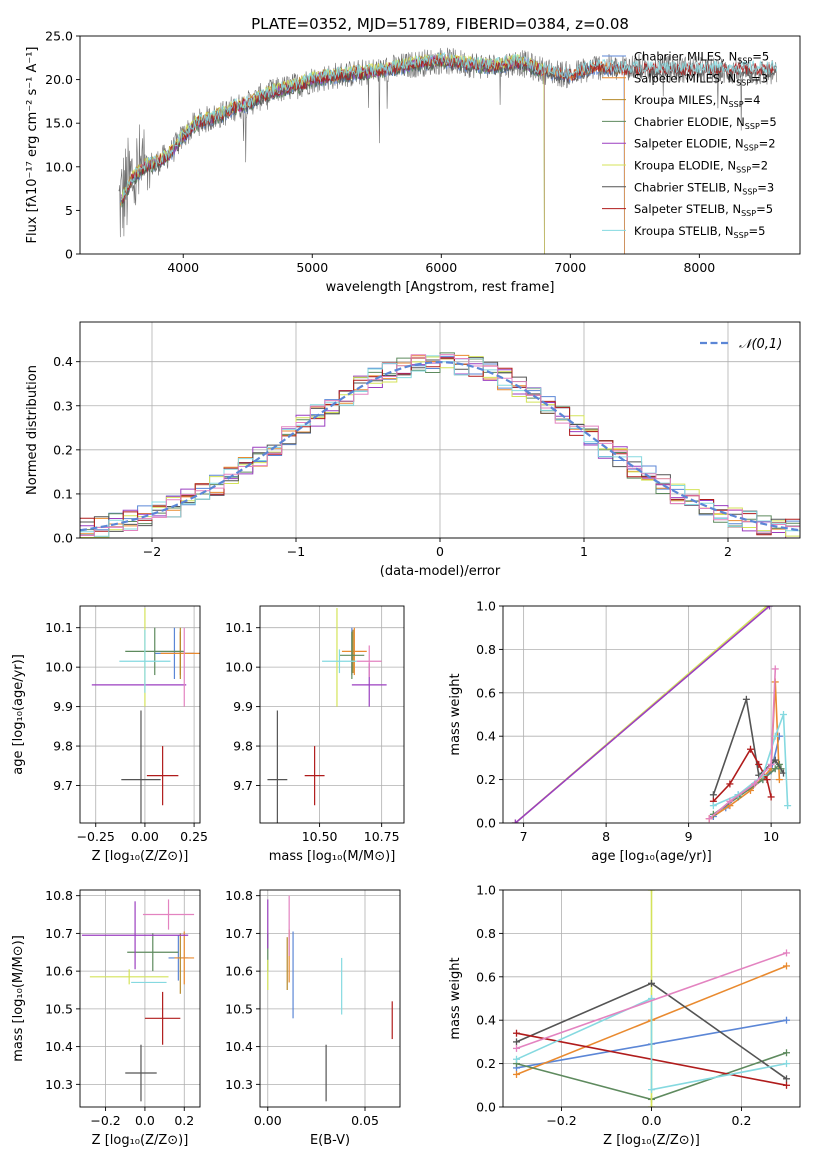  I want to click on y-tick-label: 10.7, so click(59, 933).